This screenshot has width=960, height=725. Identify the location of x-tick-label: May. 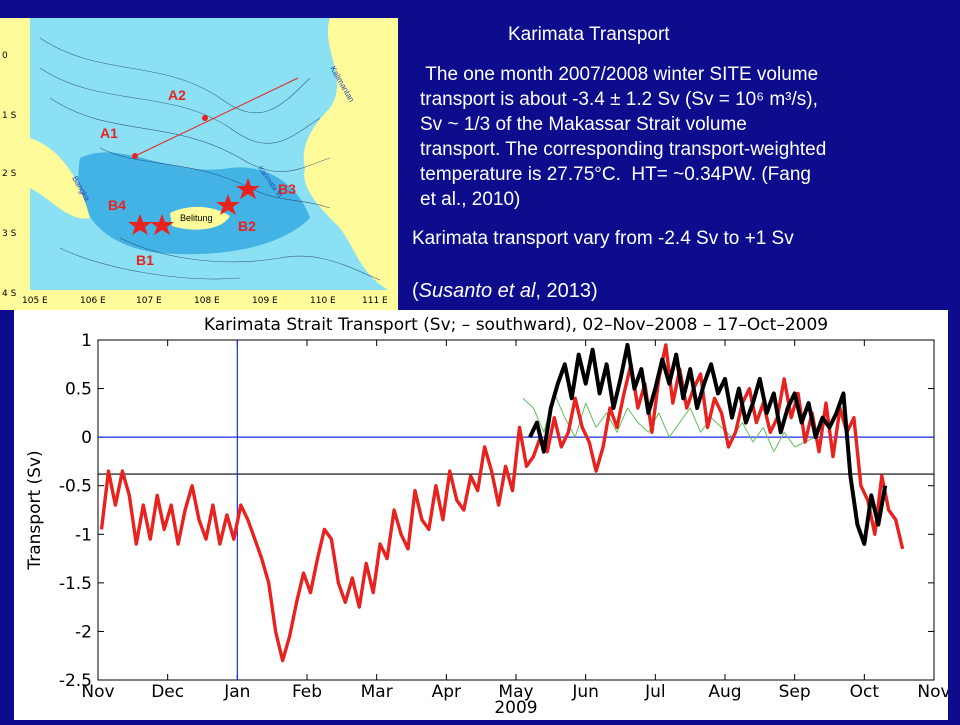
(515, 692).